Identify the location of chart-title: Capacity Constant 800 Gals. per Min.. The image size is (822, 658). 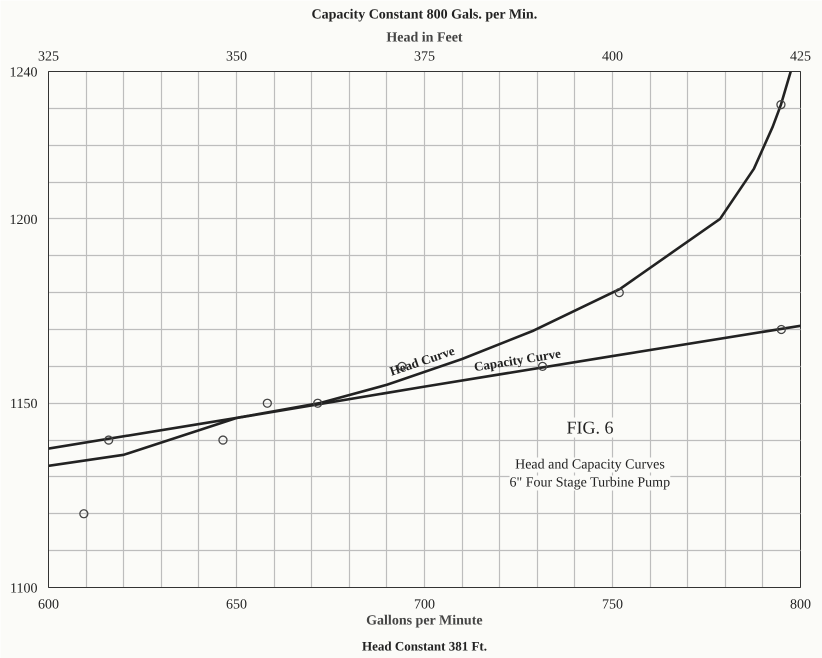
(425, 15).